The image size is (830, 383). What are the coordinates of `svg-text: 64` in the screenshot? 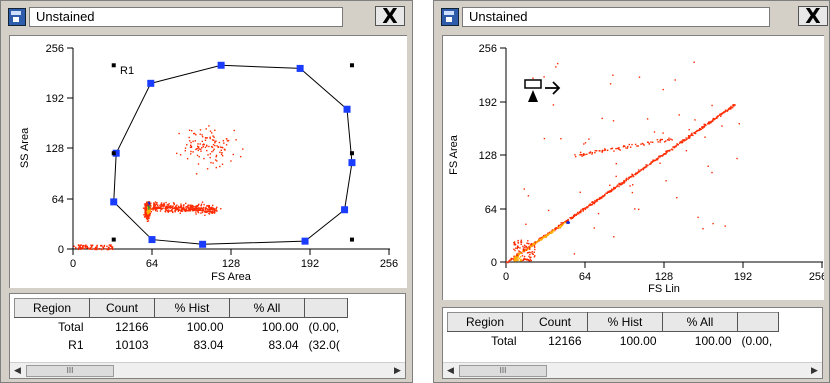 It's located at (58, 200).